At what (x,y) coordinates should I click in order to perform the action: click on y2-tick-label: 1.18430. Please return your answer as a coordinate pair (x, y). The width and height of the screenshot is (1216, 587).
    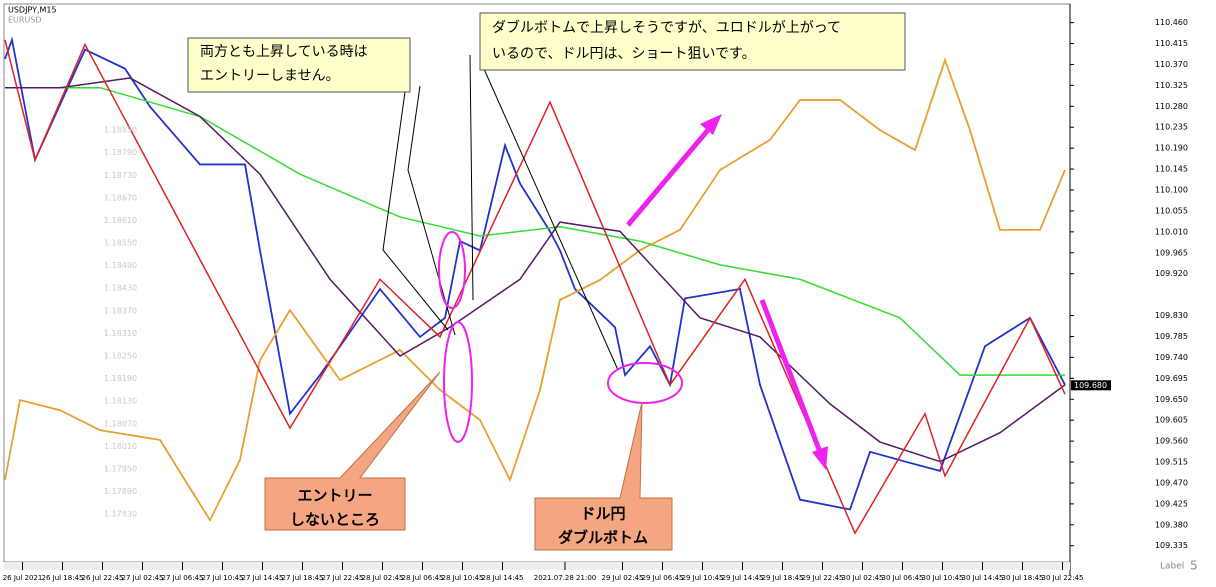
    Looking at the image, I should click on (120, 288).